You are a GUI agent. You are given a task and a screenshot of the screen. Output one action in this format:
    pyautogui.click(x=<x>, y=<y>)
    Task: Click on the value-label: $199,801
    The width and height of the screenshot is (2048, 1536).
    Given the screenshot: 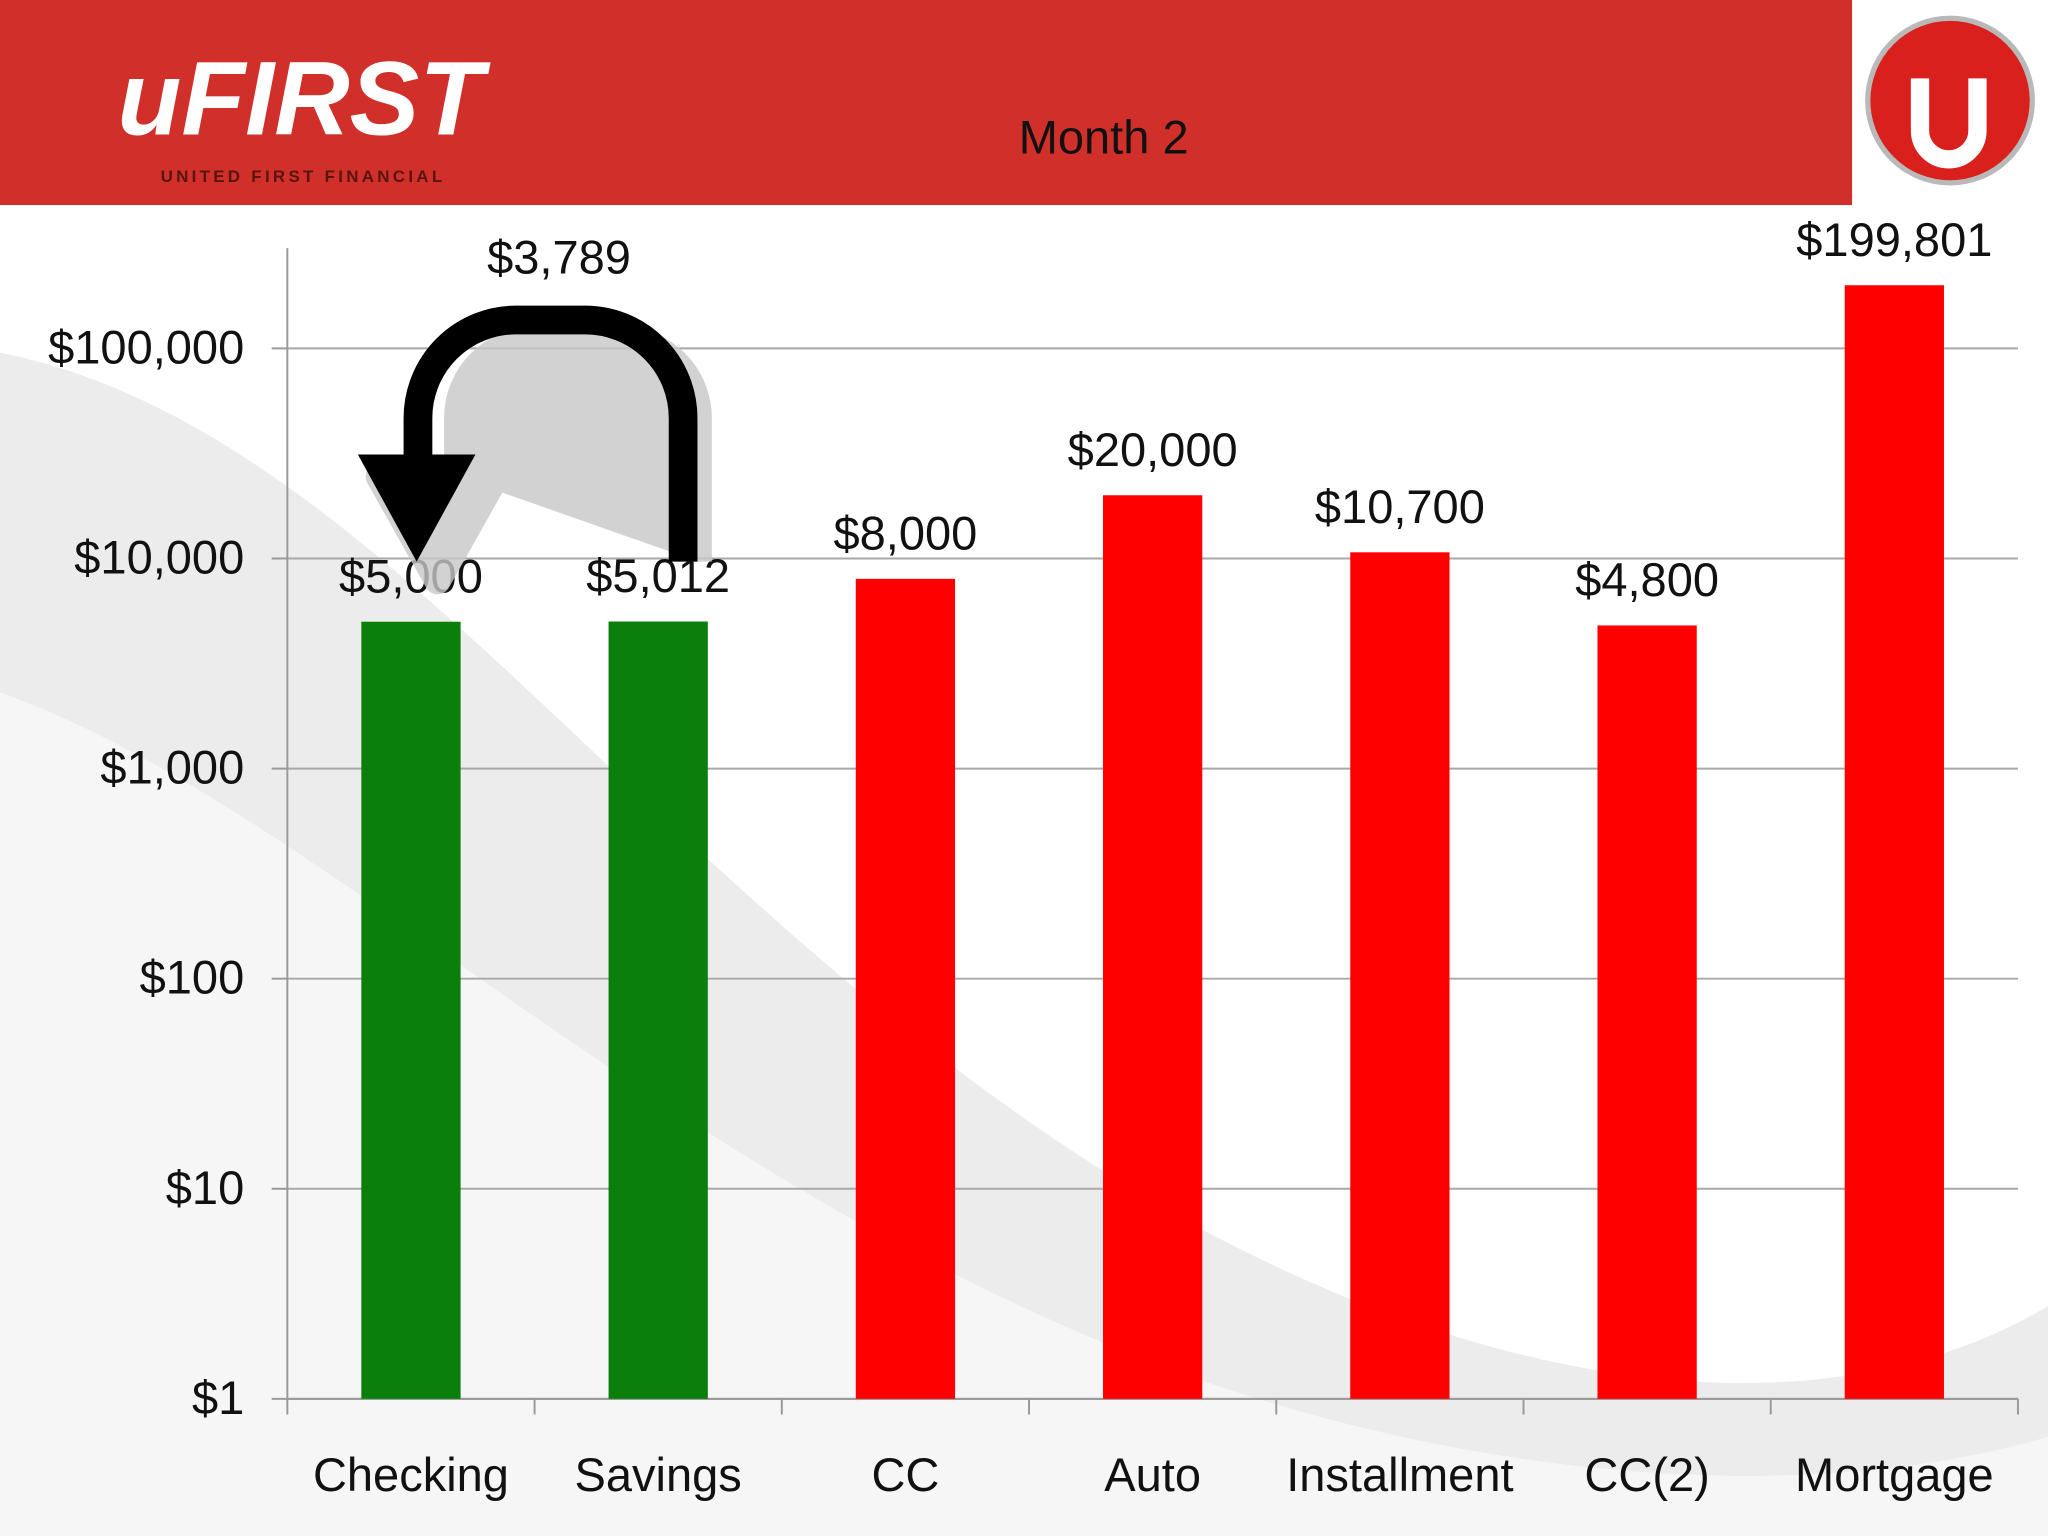 What is the action you would take?
    pyautogui.click(x=1894, y=239)
    